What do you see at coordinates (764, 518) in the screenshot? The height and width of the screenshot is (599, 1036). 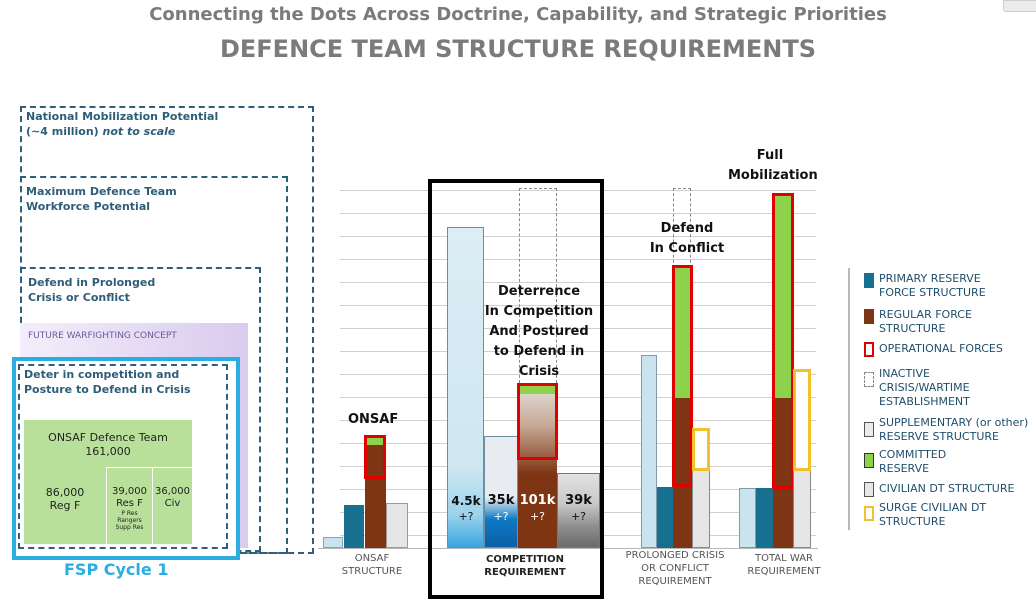 I see `total-primary-reserve-bar` at bounding box center [764, 518].